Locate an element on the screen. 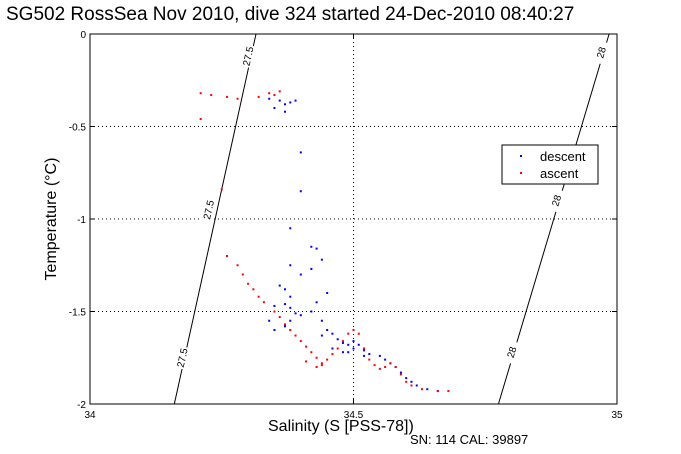  legend-box is located at coordinates (550, 164).